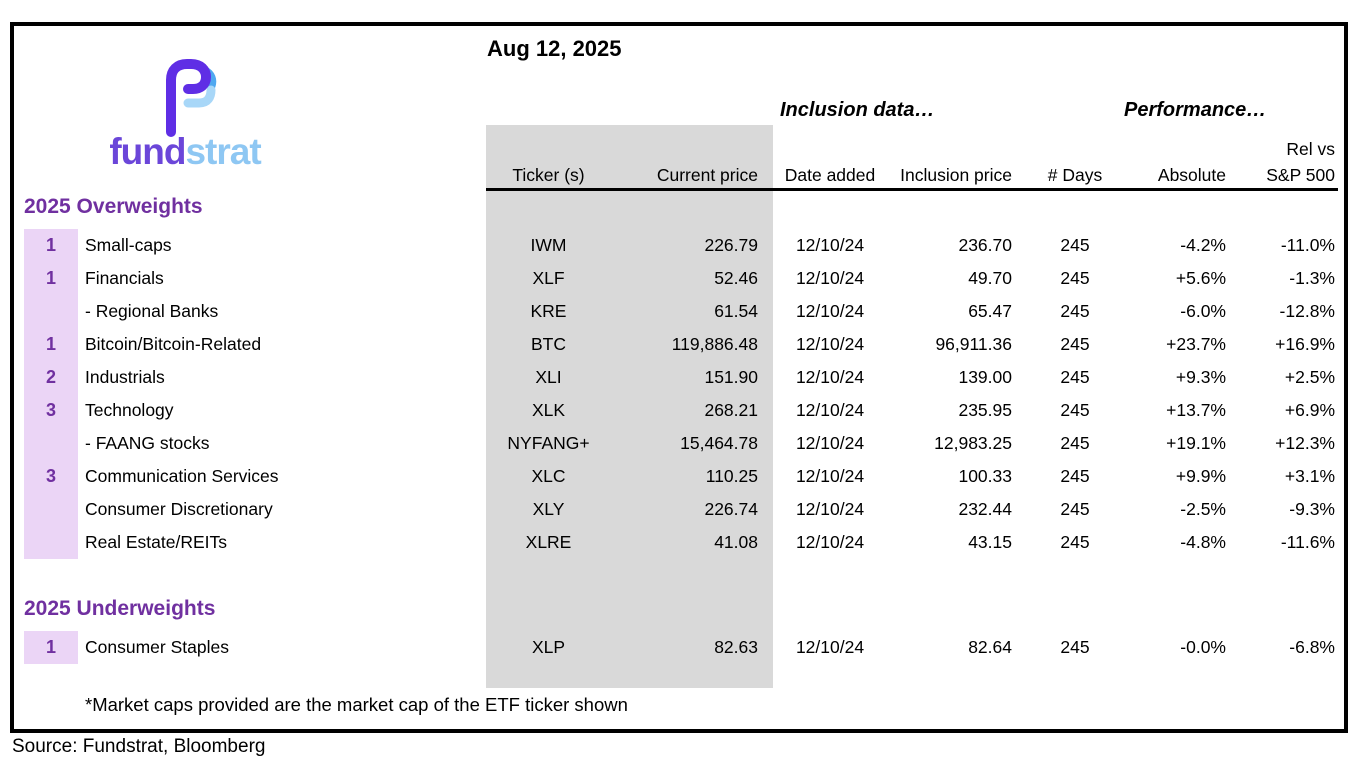 The image size is (1358, 760). I want to click on absolute-perf-cell: -4.2%, so click(1203, 245).